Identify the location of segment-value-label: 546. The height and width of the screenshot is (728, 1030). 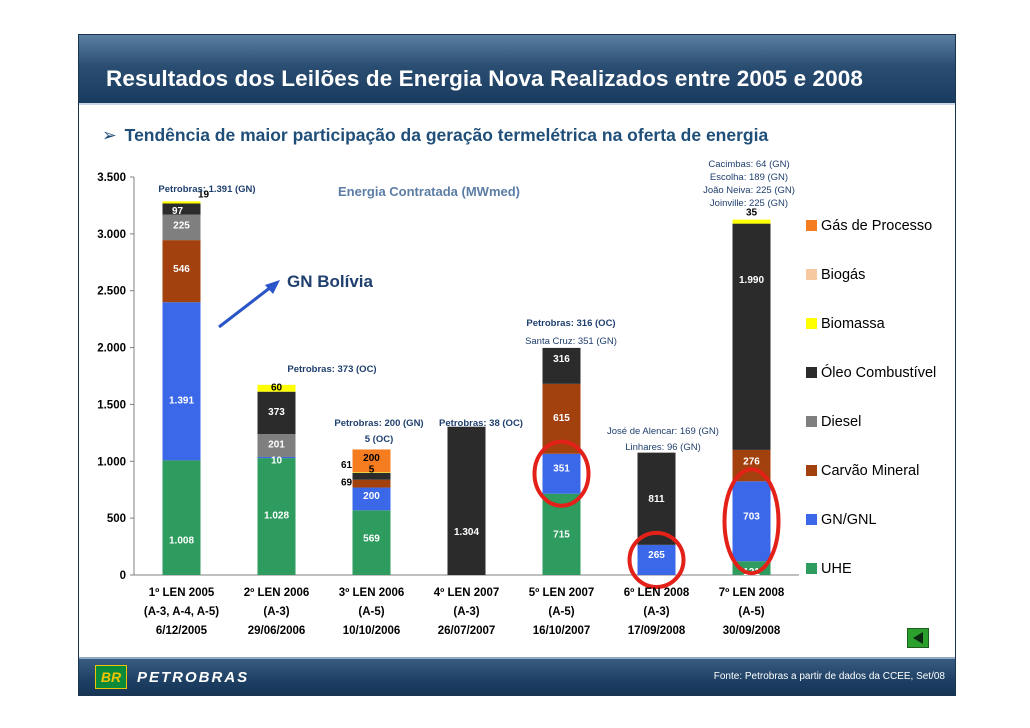
(181, 269).